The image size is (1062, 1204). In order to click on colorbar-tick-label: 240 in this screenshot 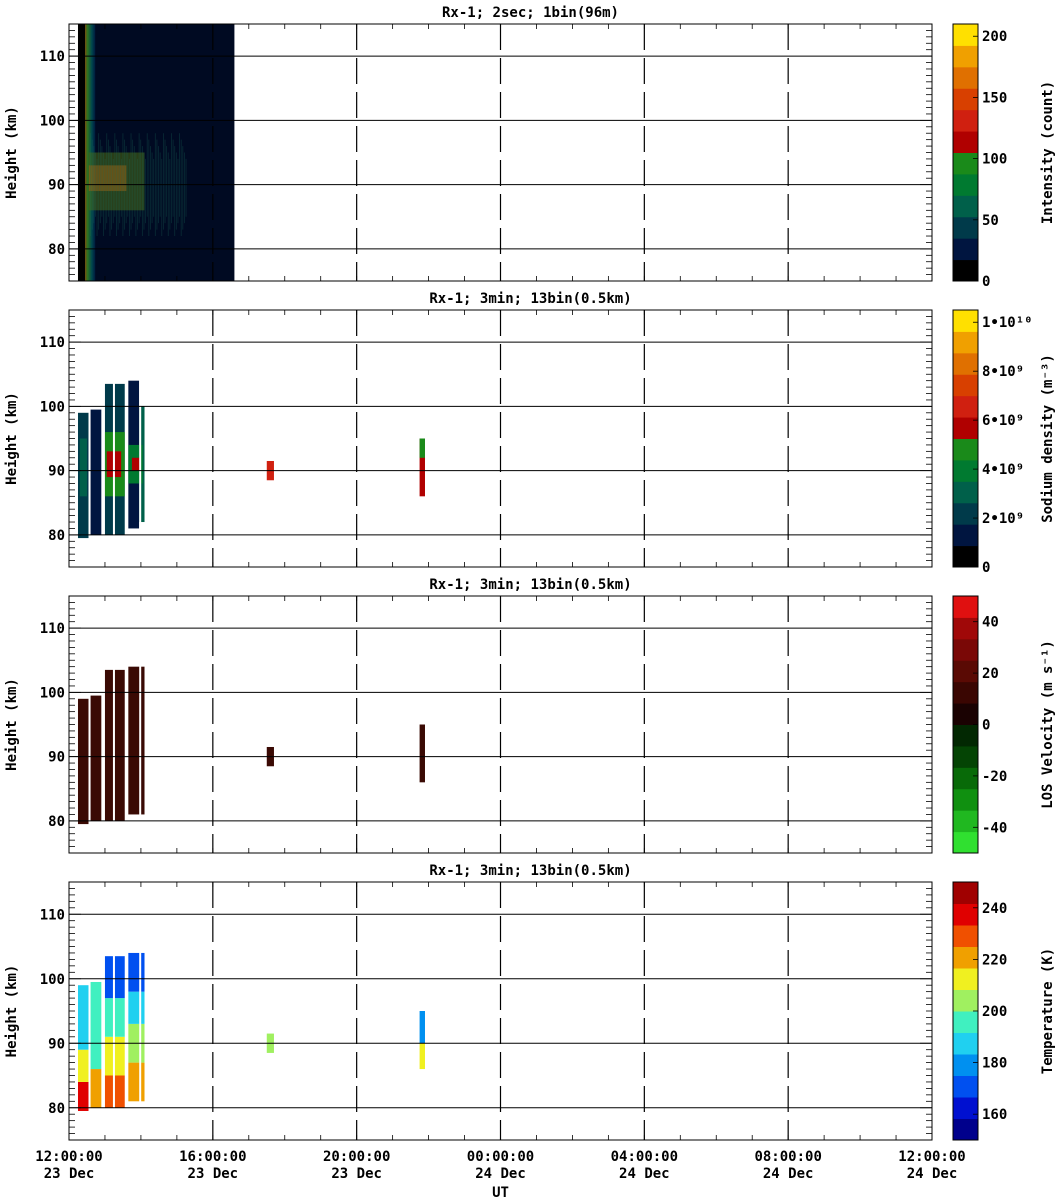, I will do `click(994, 909)`.